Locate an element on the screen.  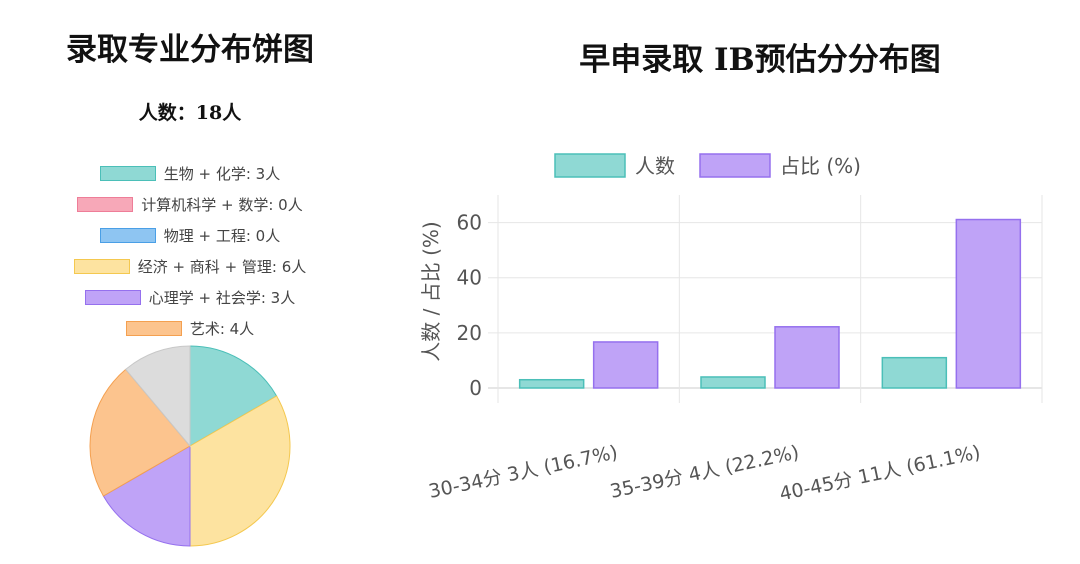
x-tick-label: 30-34分 3人 (16.7%) is located at coordinates (523, 472).